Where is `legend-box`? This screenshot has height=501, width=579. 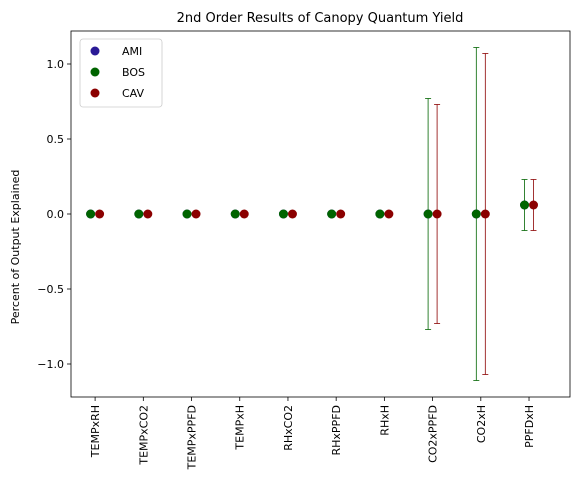 legend-box is located at coordinates (121, 73).